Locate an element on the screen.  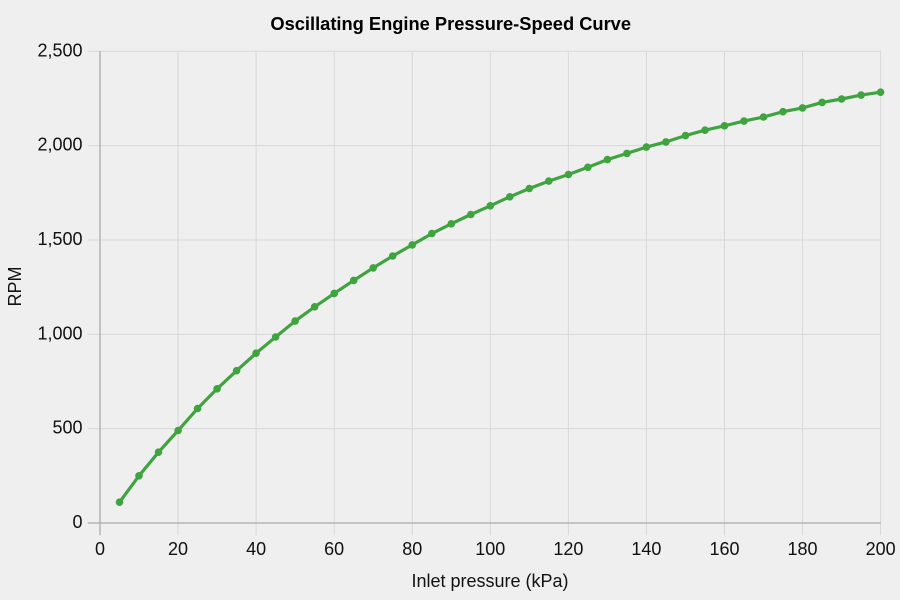
svg-text: 120 is located at coordinates (568, 549).